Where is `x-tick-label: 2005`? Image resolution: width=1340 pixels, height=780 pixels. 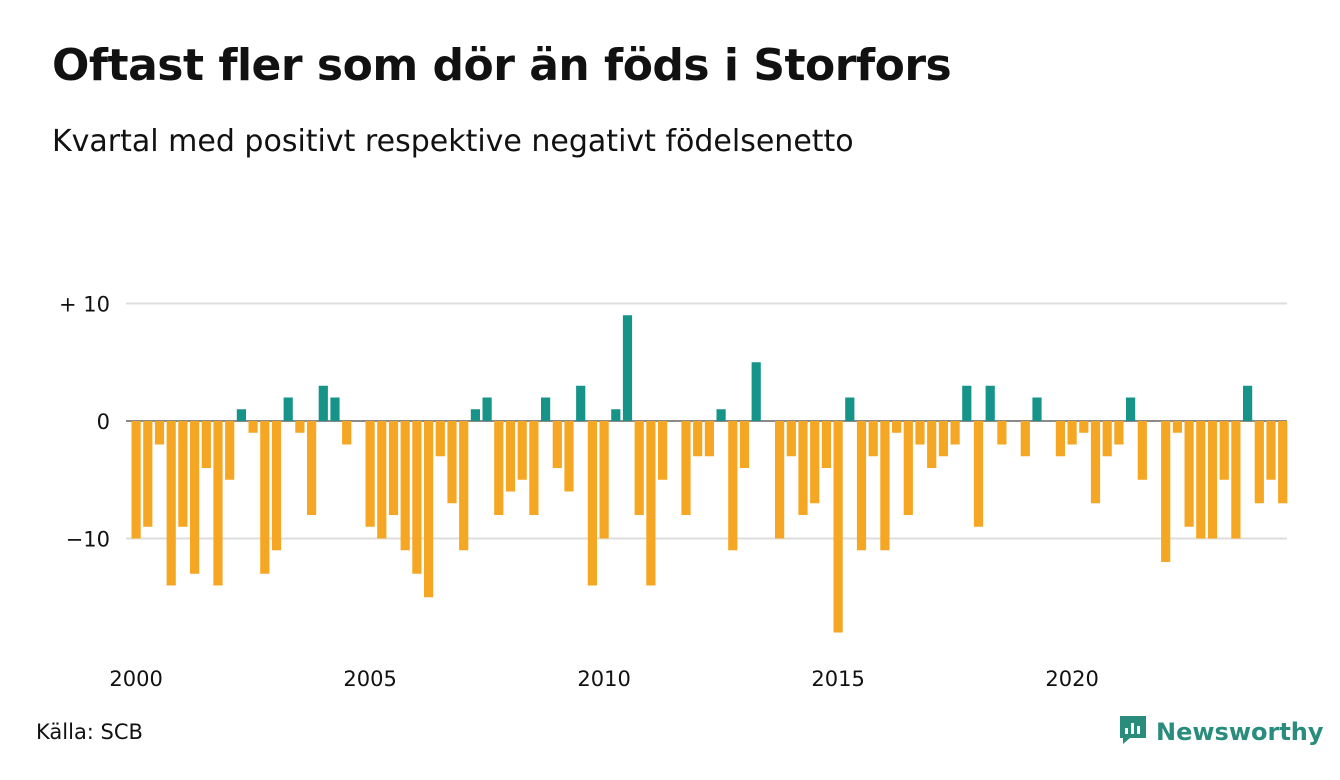
x-tick-label: 2005 is located at coordinates (369, 679).